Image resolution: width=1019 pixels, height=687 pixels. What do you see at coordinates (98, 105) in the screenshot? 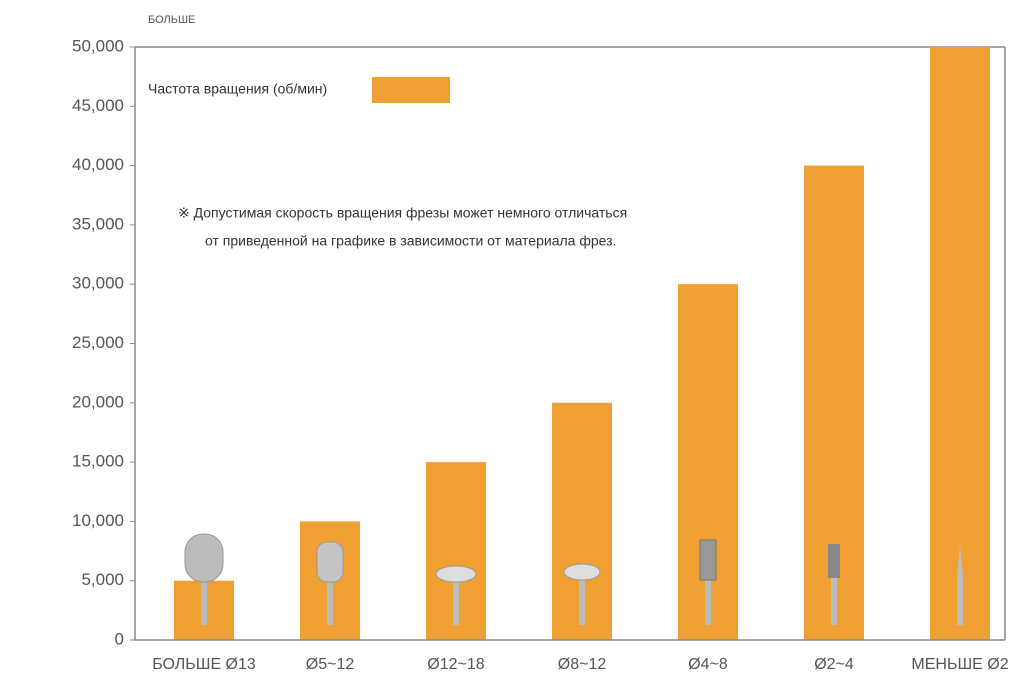
I see `y-tick-label: 45,000` at bounding box center [98, 105].